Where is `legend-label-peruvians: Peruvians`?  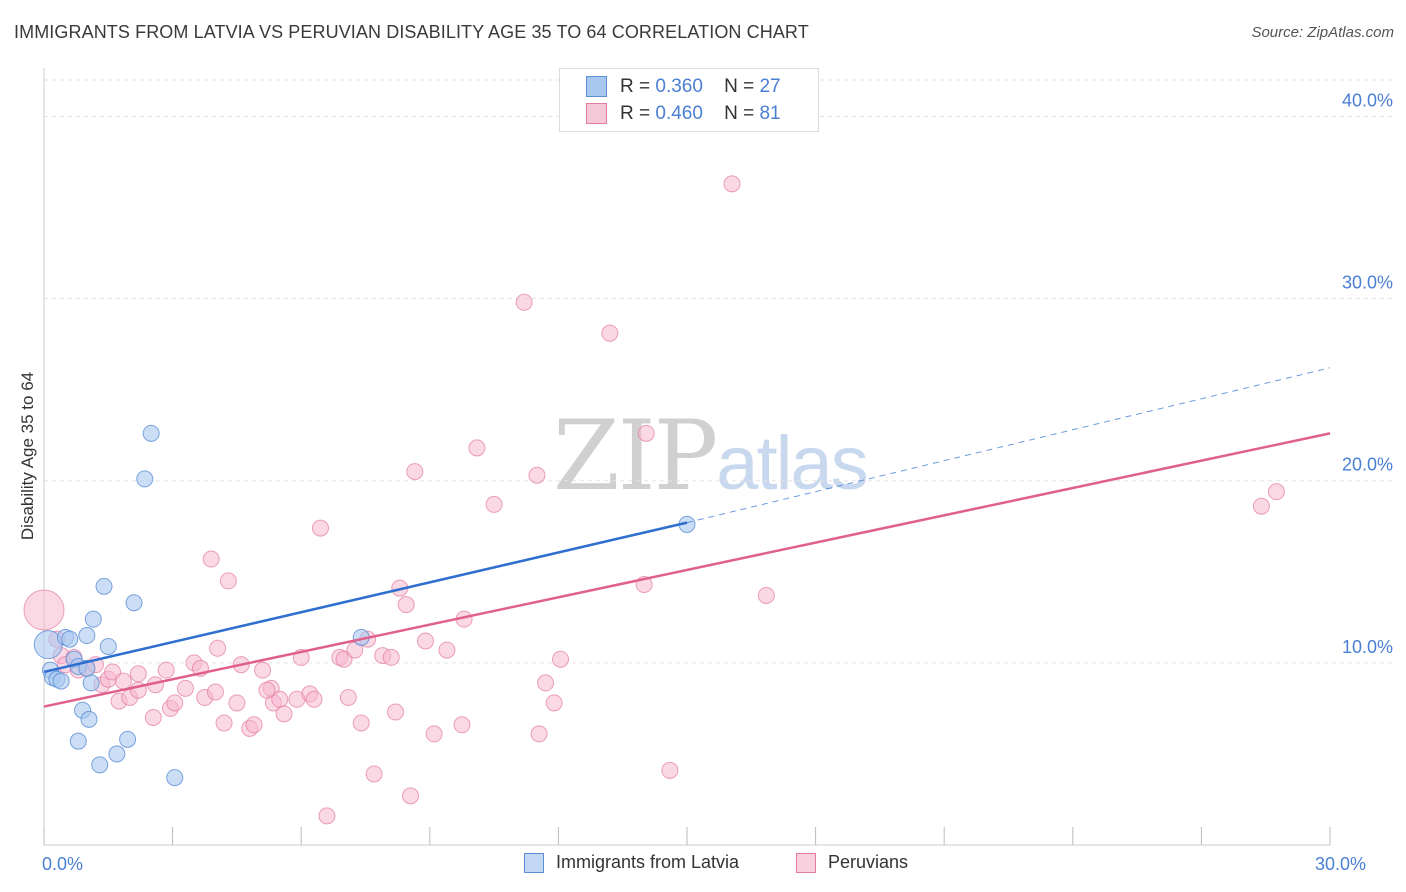
legend-label-peruvians: Peruvians is located at coordinates (868, 862).